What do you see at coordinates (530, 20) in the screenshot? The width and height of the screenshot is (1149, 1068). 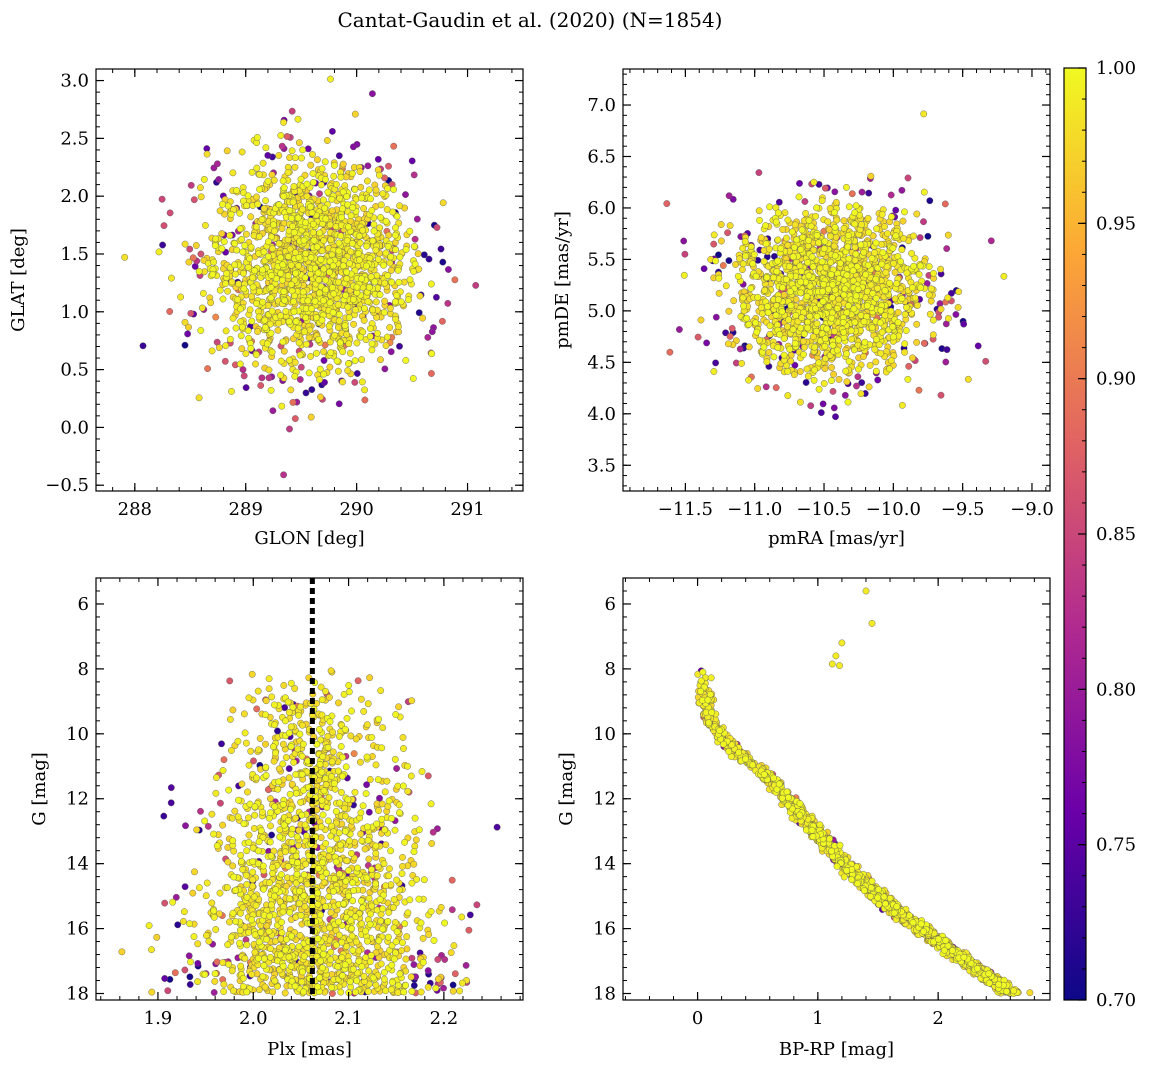 I see `figure-title: Cantat-Gaudin et al. (2020) (N=1854)` at bounding box center [530, 20].